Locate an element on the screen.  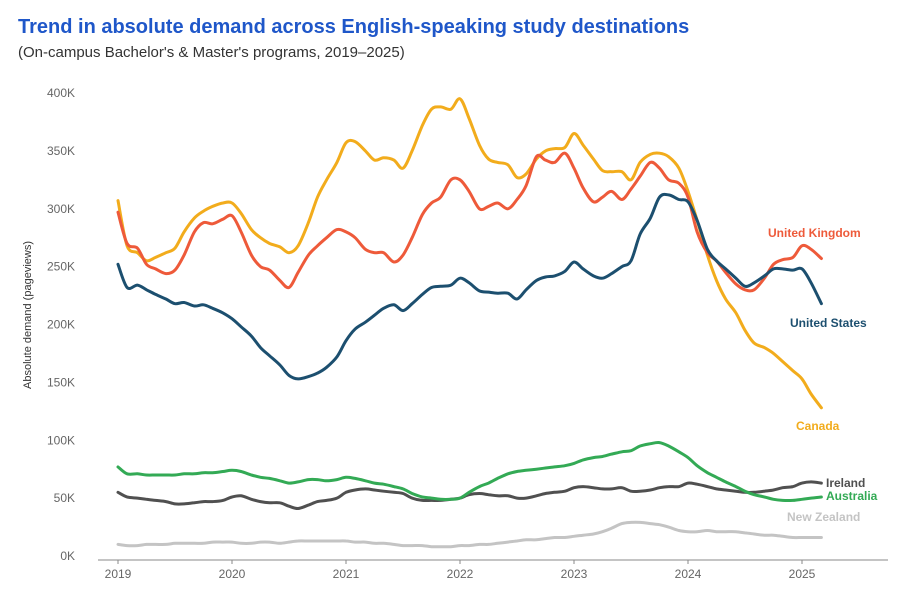
y-axis-ticks: 0K 50K 100K 150K 200K 250K 300K 350K 400K is located at coordinates (61, 324).